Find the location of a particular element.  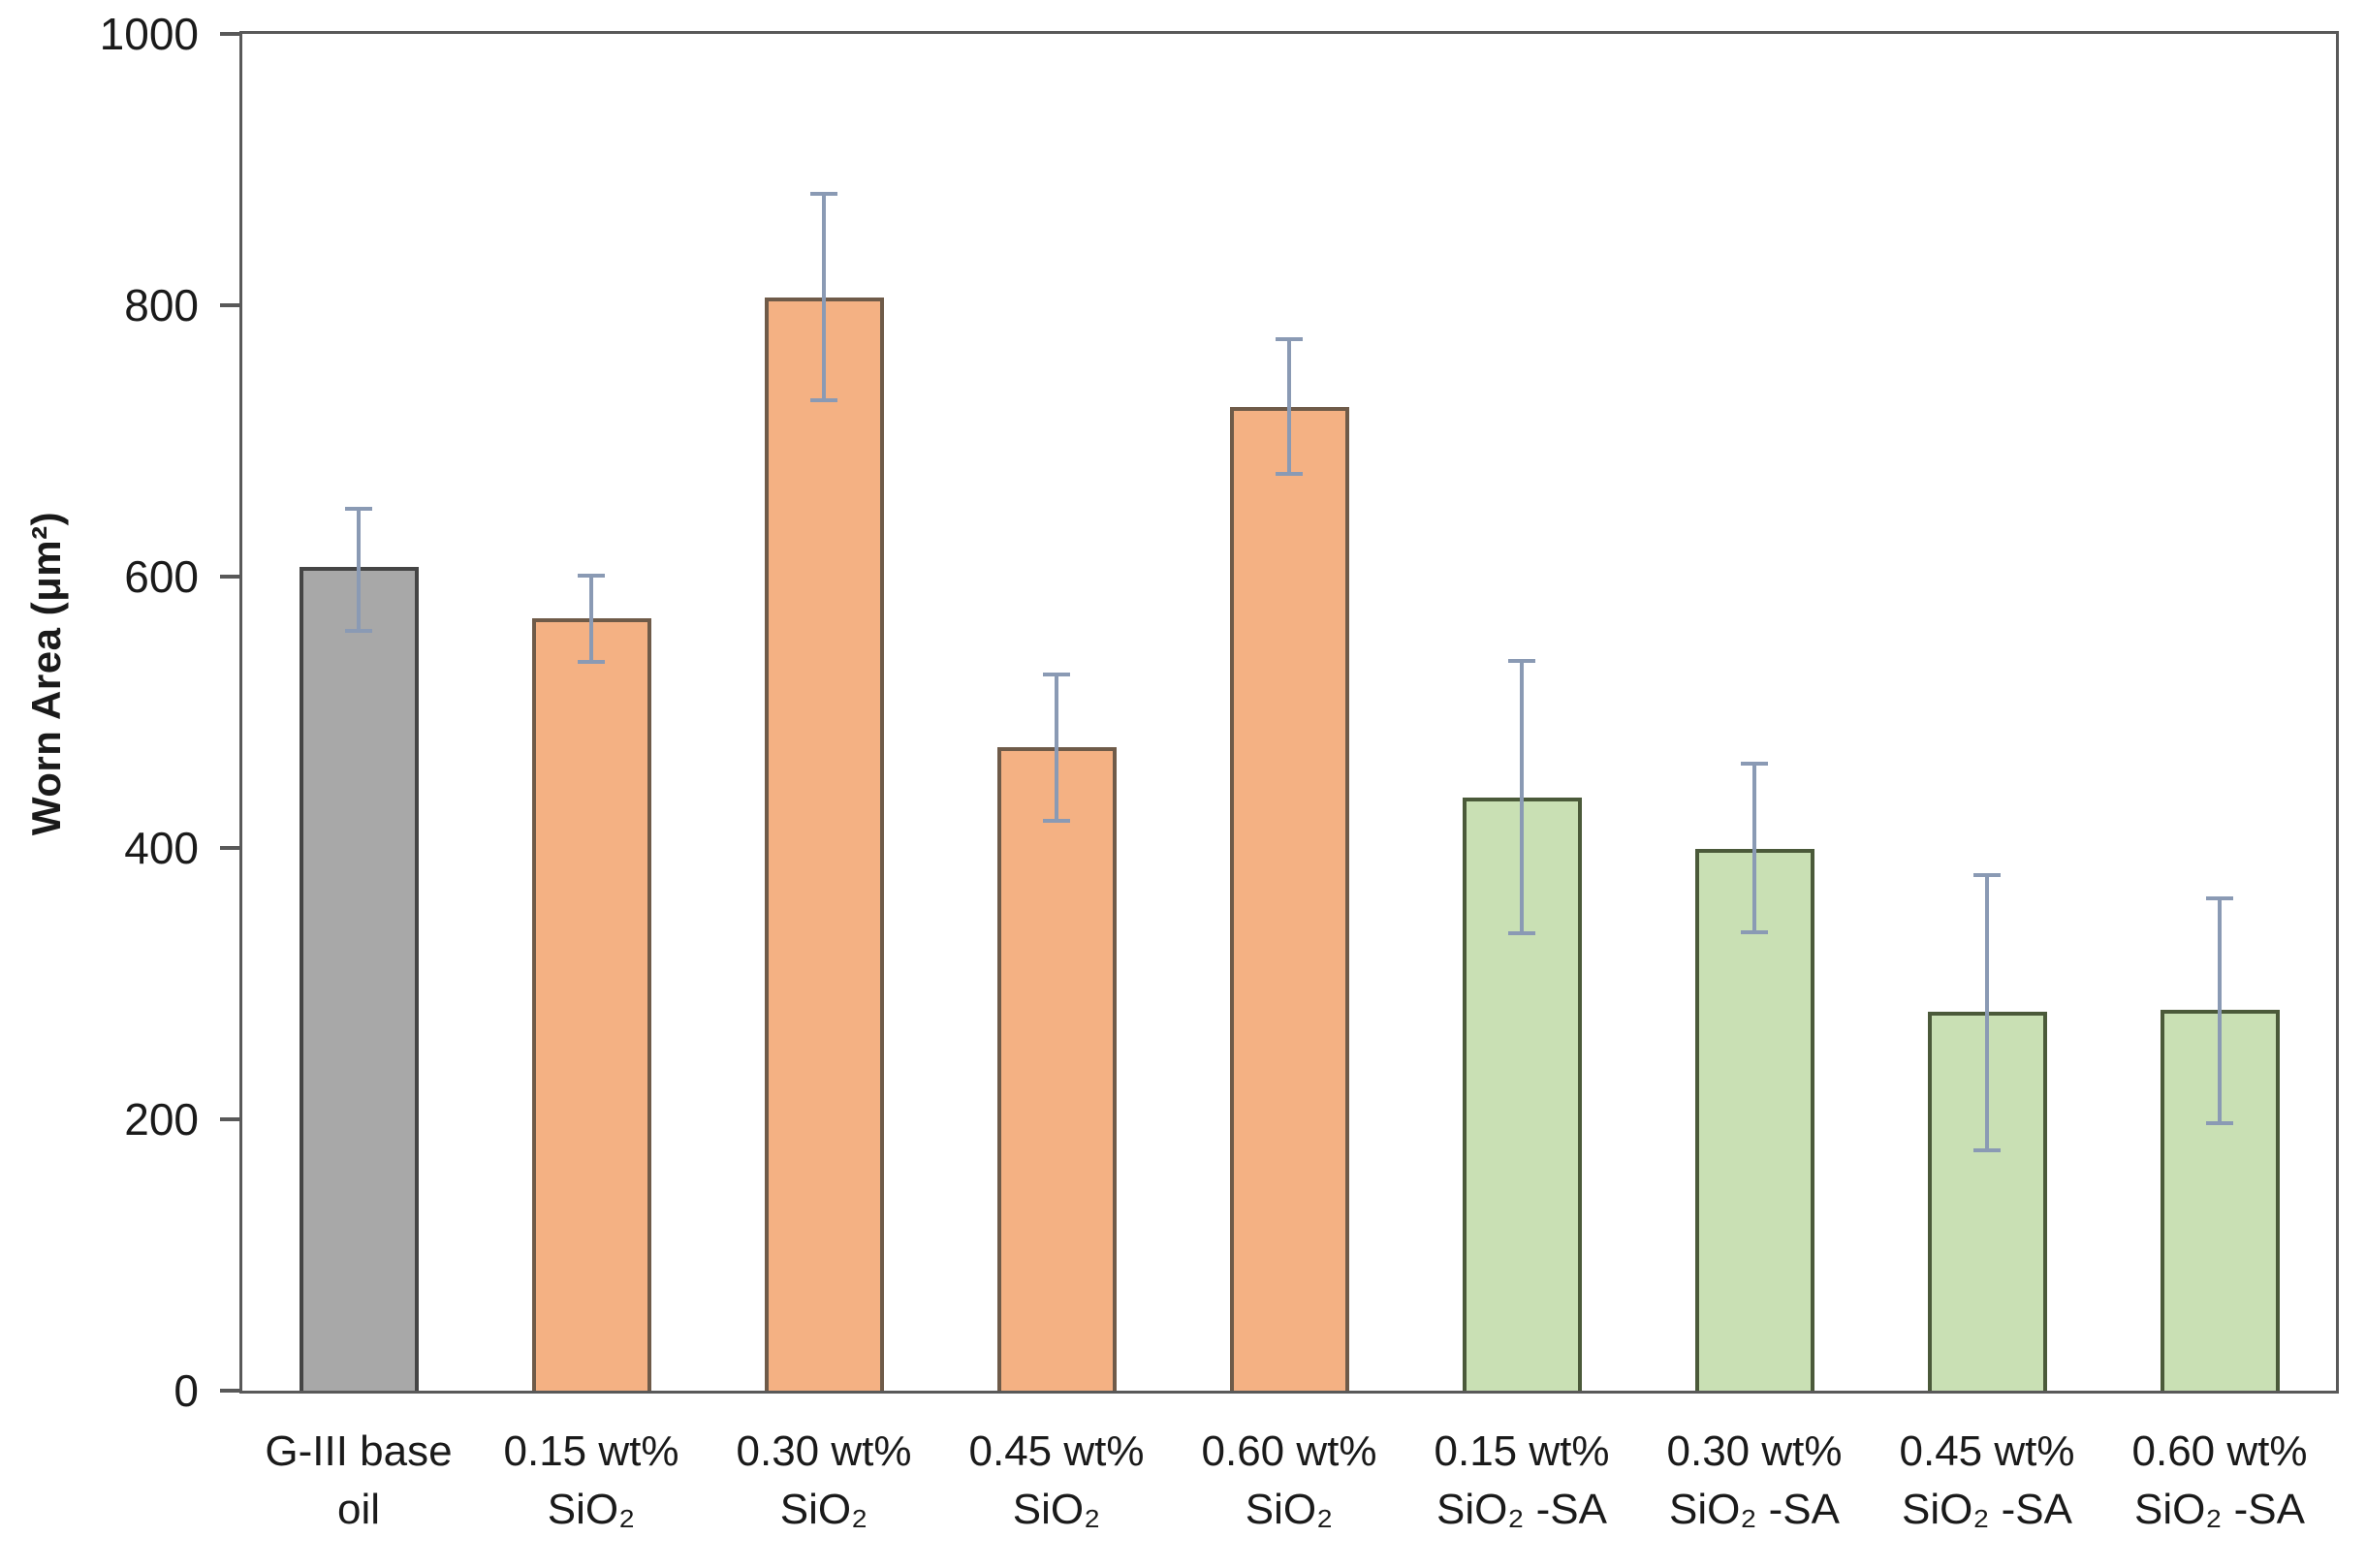

x-tick-label: 0.30 wt% SiO₂ is located at coordinates (824, 1481).